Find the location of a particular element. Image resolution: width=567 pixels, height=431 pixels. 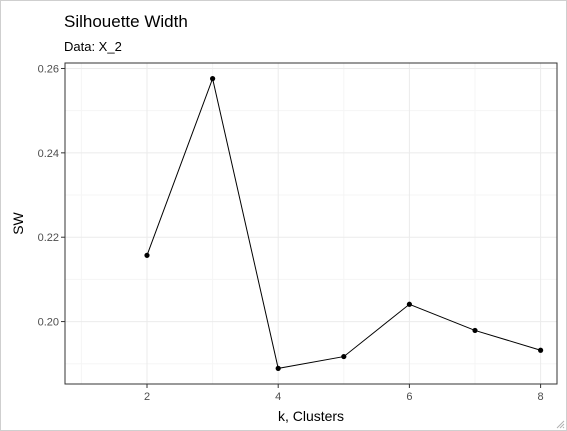

y-axis-title: SW is located at coordinates (18, 222).